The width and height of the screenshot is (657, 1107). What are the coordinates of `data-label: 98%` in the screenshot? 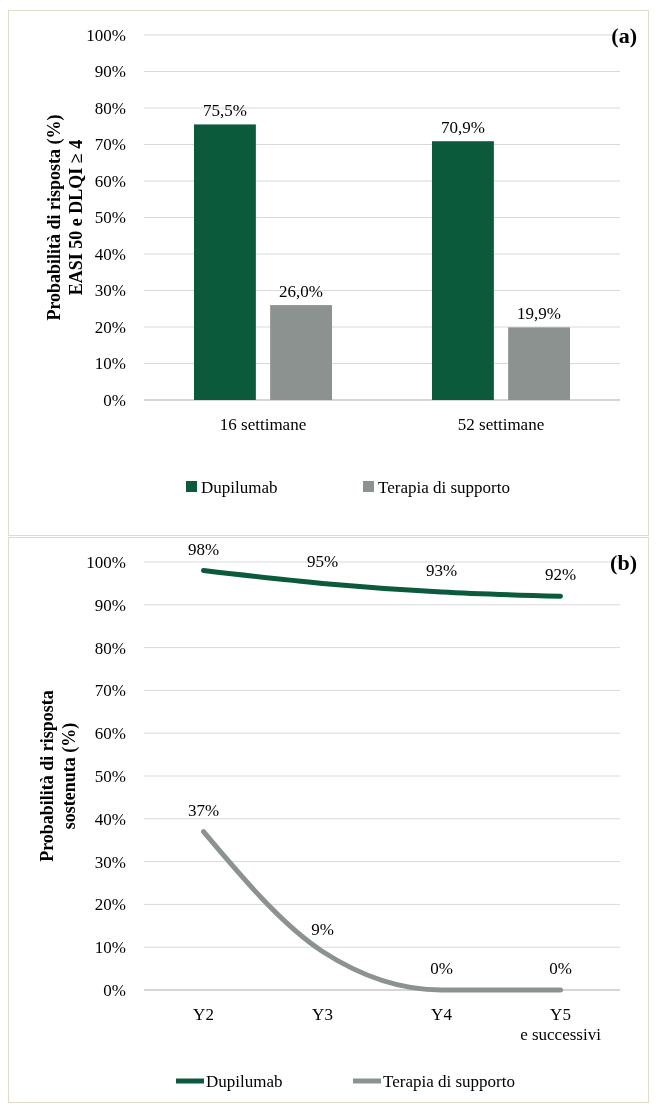 It's located at (203, 549).